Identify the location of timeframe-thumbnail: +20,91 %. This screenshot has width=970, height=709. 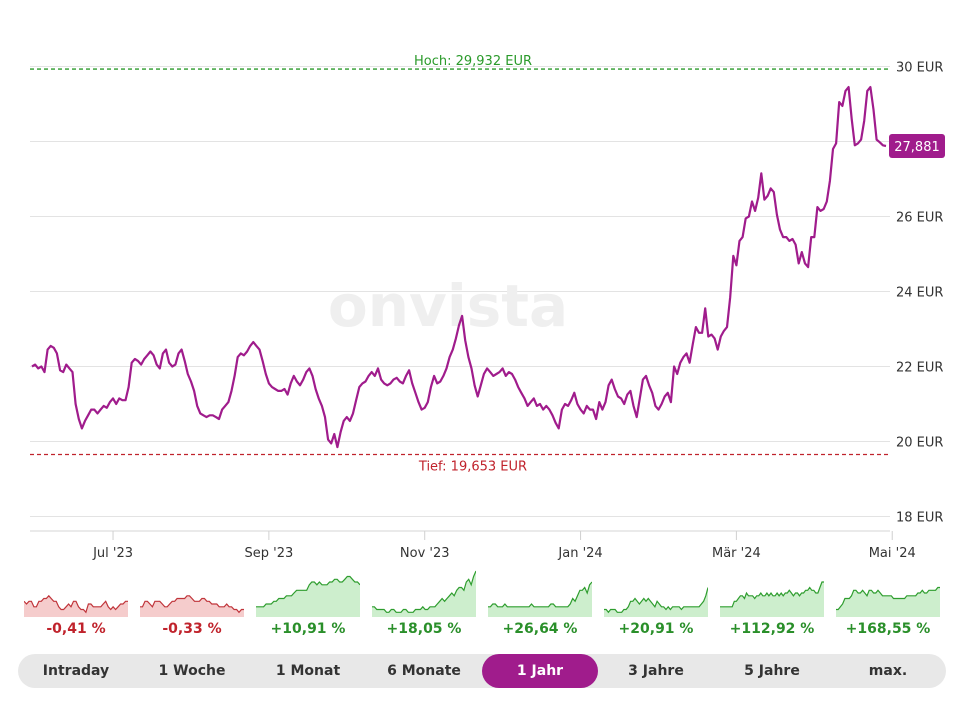
(656, 604).